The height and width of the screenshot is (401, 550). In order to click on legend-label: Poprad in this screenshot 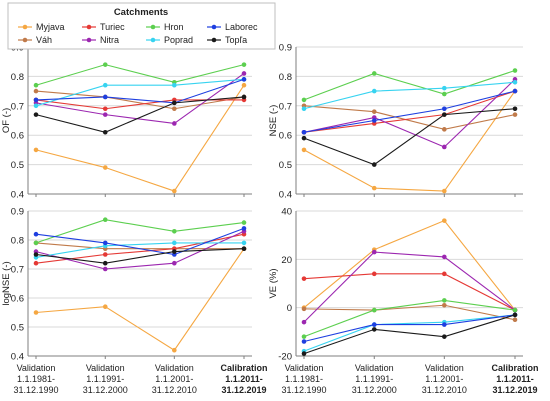, I will do `click(178, 40)`.